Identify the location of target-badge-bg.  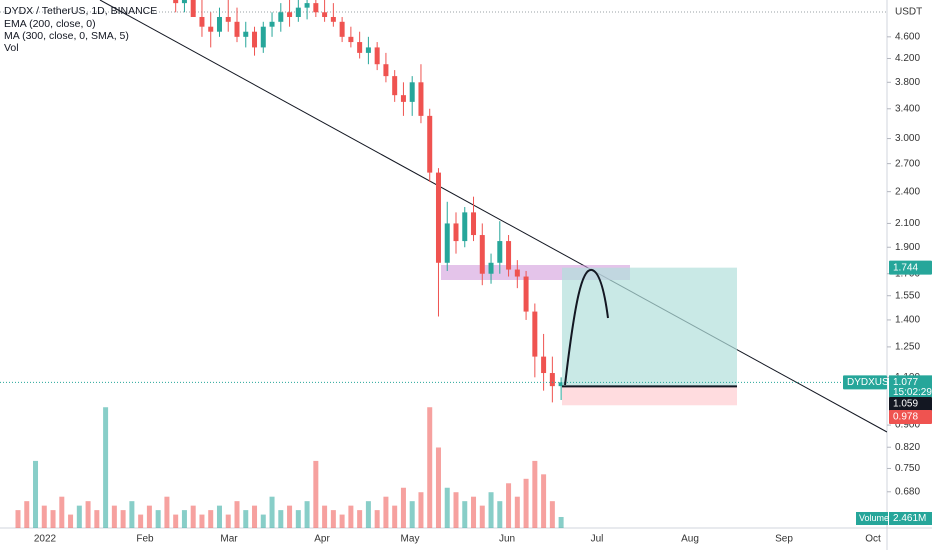
(910, 267).